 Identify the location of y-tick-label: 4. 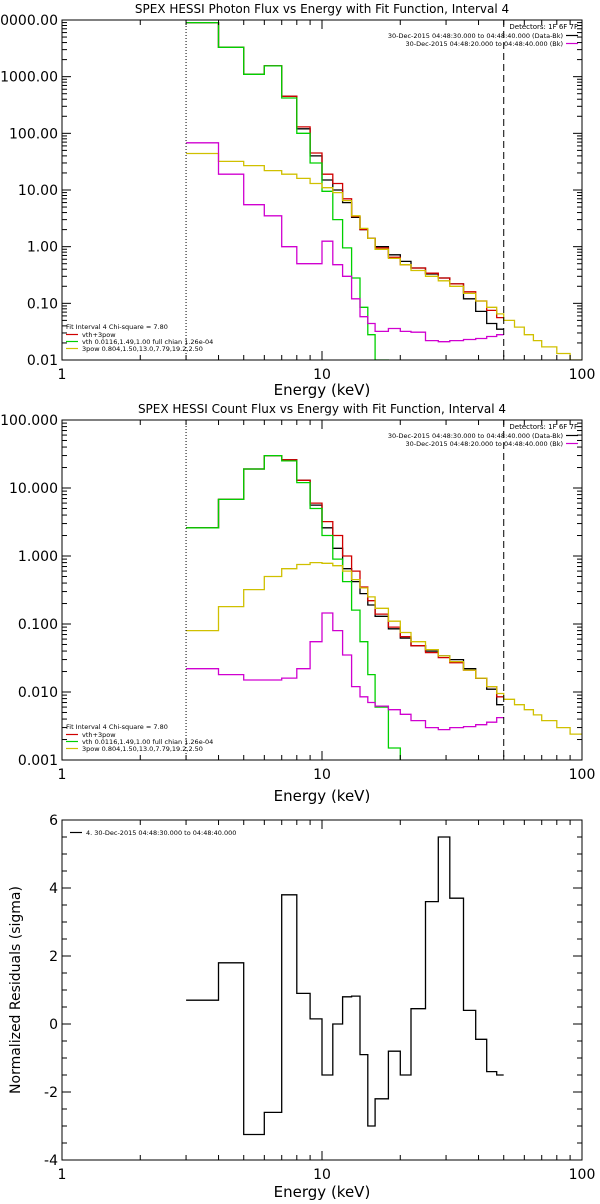
(53, 889).